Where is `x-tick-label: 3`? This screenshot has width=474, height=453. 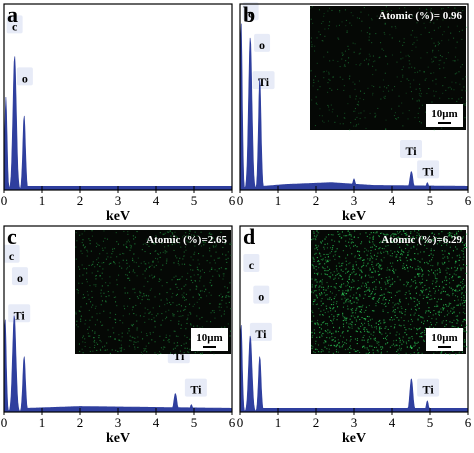
x-tick-label: 3 is located at coordinates (118, 422).